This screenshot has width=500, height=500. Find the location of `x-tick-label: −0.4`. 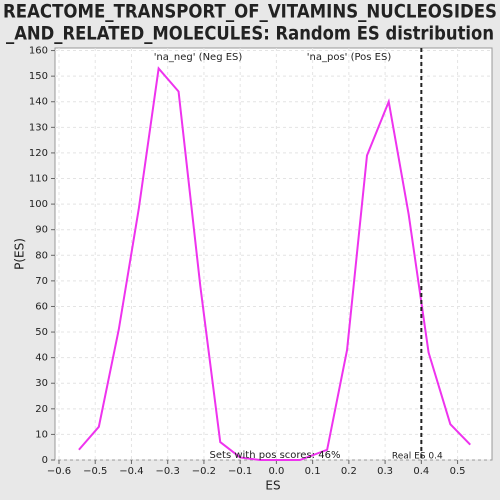

x-tick-label: −0.4 is located at coordinates (131, 471).